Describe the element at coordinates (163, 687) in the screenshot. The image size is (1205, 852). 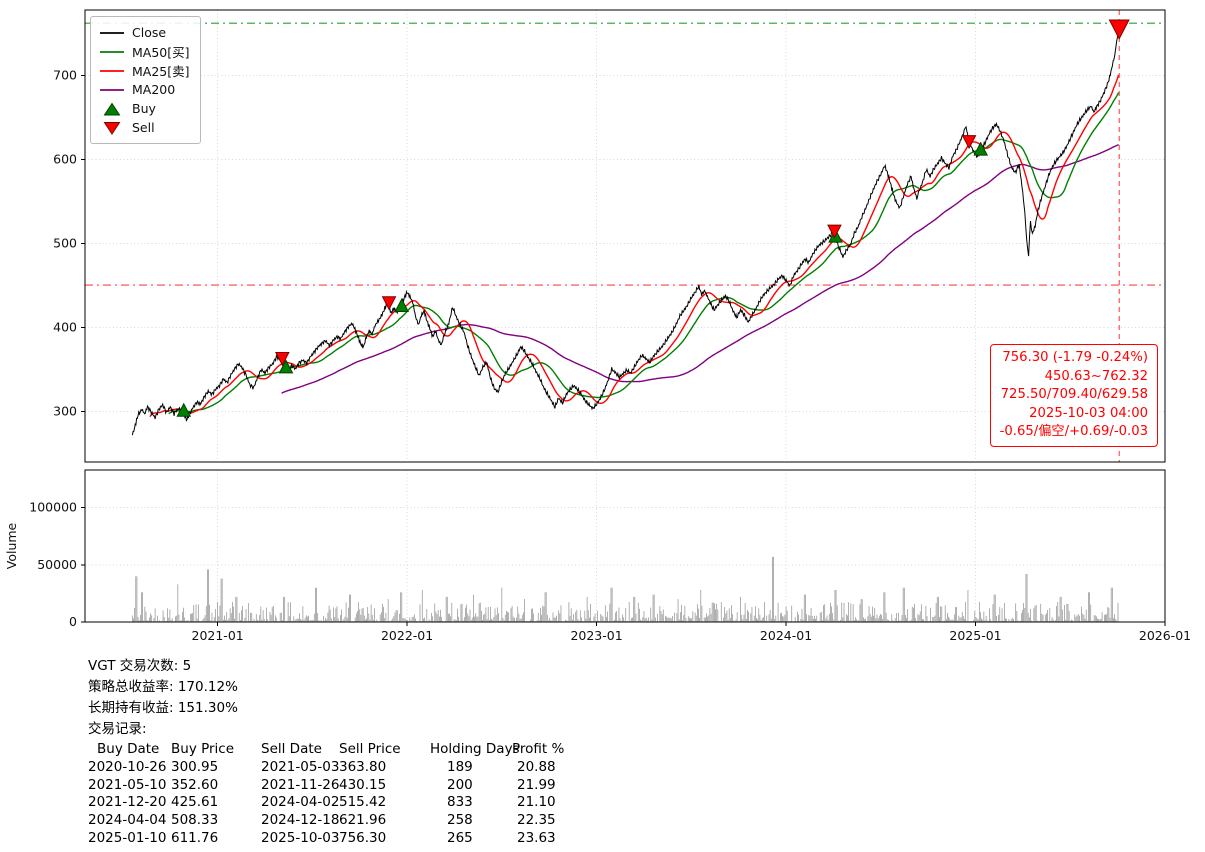
I see `summary-strategy-return: 策略总收益率: 170.12%` at that location.